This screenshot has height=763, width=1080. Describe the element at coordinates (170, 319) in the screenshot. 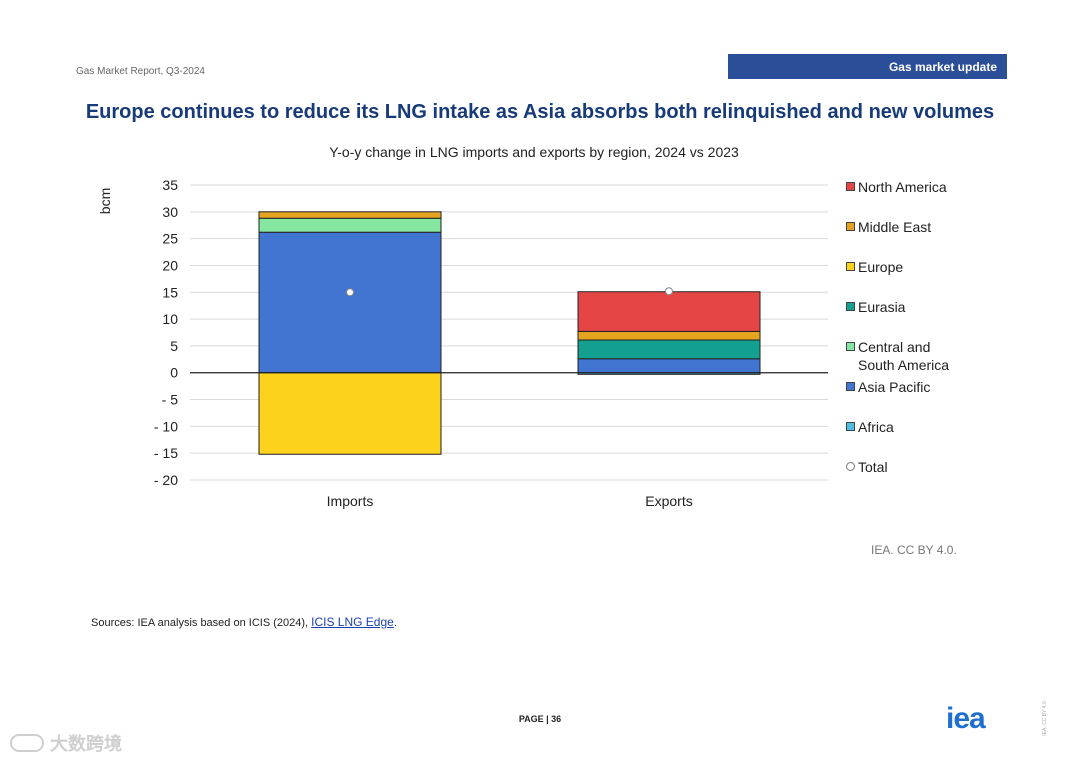

I see `y-tick-label: 10` at that location.